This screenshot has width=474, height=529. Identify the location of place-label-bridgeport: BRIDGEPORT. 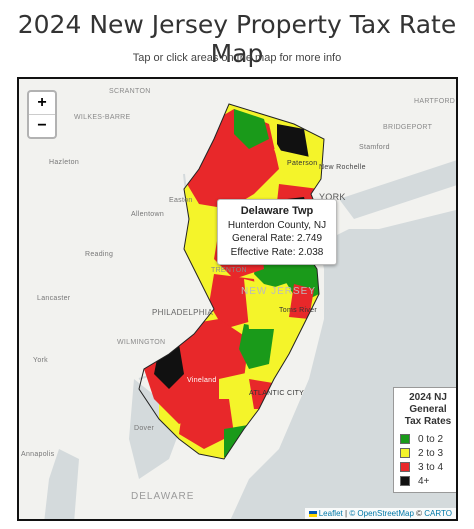
(408, 127).